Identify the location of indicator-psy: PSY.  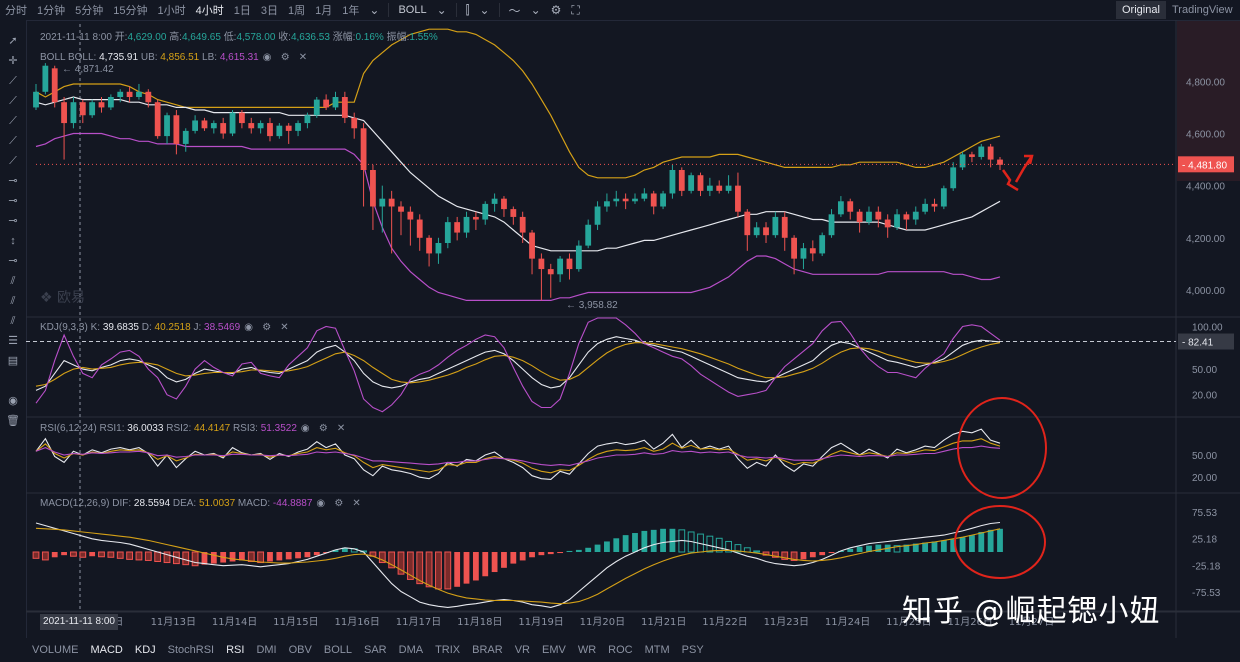
(692, 650).